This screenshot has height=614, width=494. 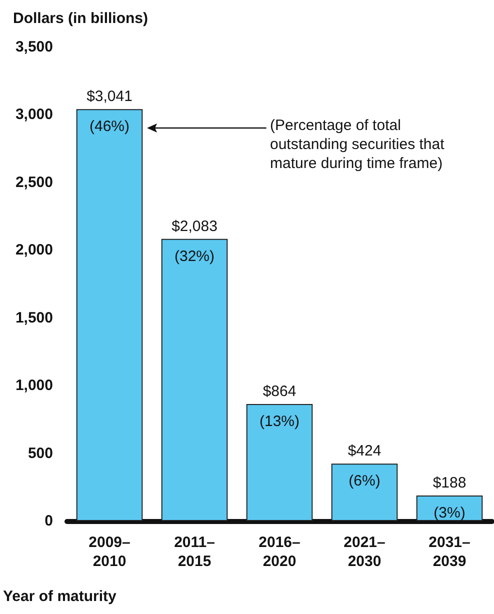 What do you see at coordinates (279, 421) in the screenshot?
I see `annotation: (13%)` at bounding box center [279, 421].